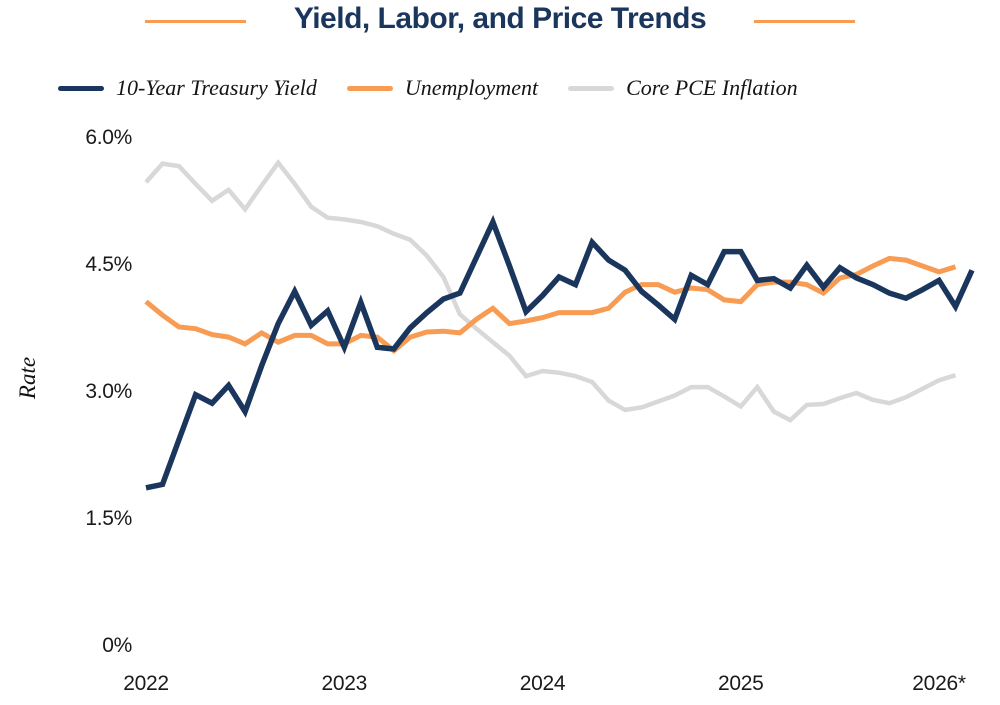 This screenshot has height=705, width=1000. I want to click on title-row: Yield, Labor, and Price Trends, so click(500, 22).